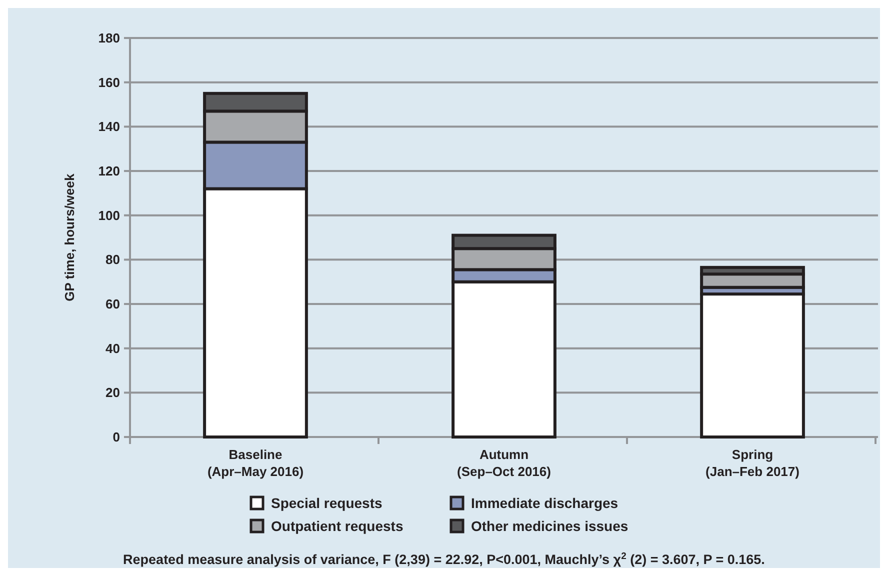 This screenshot has height=576, width=888. I want to click on y-tick-label: 80, so click(113, 260).